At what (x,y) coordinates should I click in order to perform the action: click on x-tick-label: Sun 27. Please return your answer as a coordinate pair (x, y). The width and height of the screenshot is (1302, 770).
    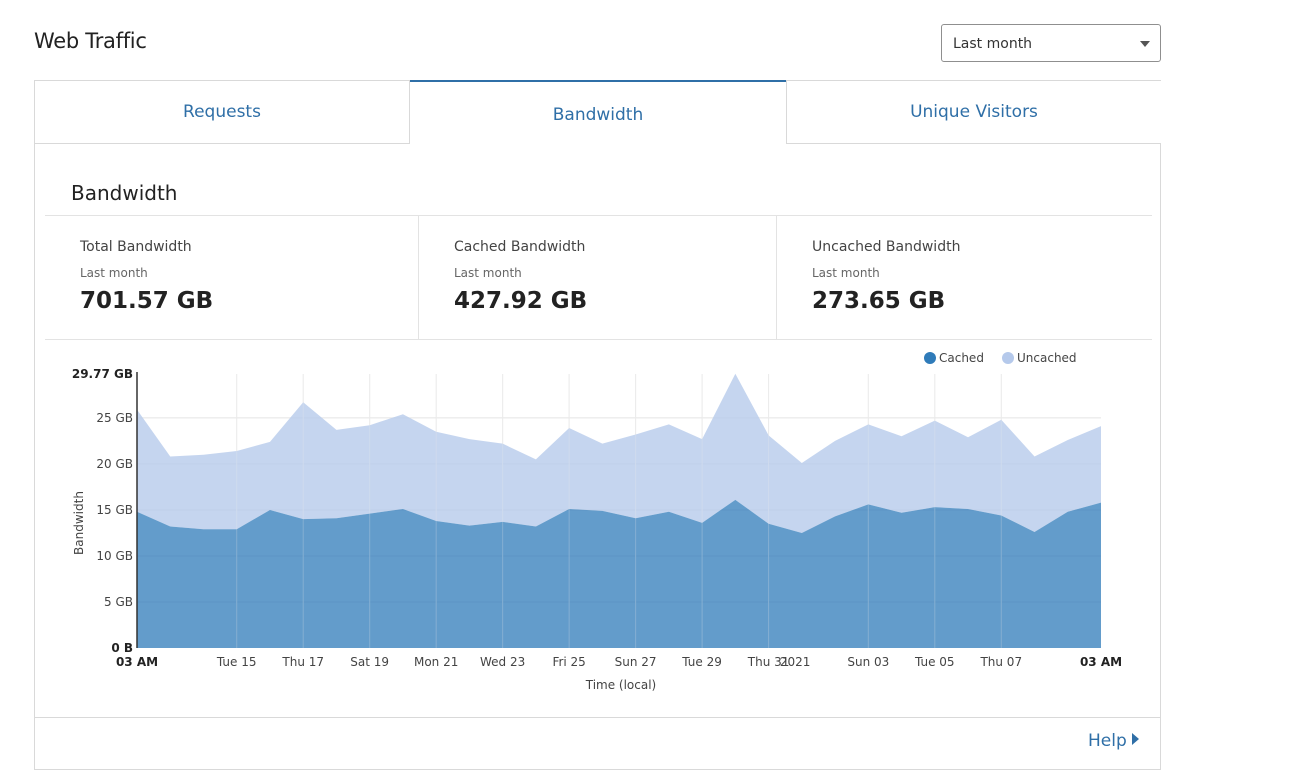
    Looking at the image, I should click on (636, 662).